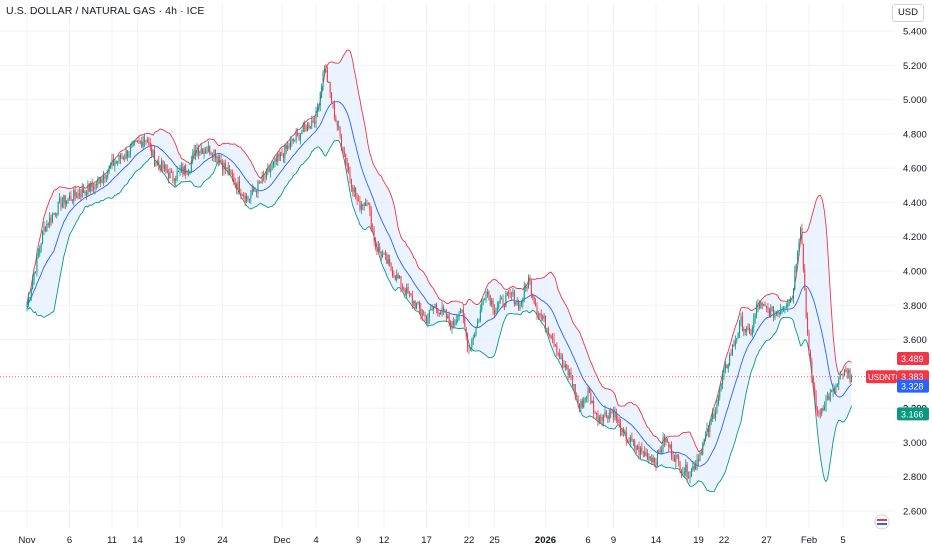  Describe the element at coordinates (426, 540) in the screenshot. I see `x-tick-label: 17` at that location.